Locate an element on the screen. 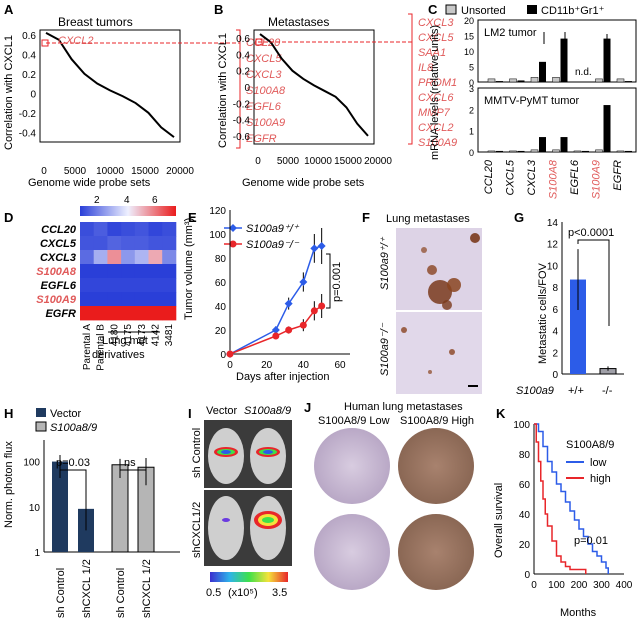  panel-c-gene-labels: CCL20 CXCL5 CXCL3 S100A8 EGFL6 S100A9 EGFR is located at coordinates (553, 179).